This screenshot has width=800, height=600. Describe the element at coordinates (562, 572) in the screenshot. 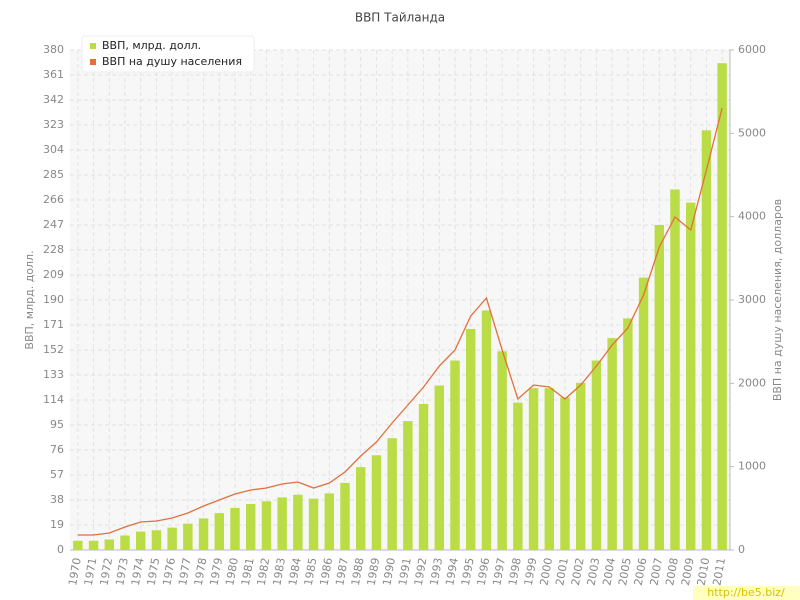

I see `x-tick-label: 2001` at that location.